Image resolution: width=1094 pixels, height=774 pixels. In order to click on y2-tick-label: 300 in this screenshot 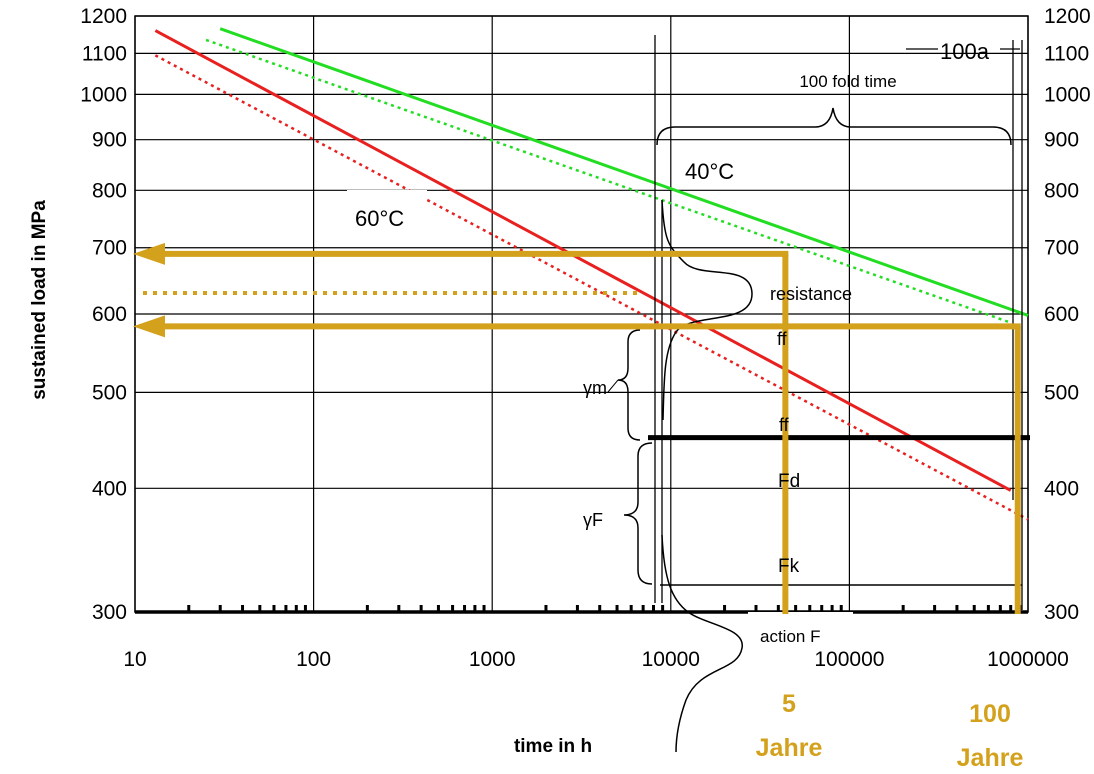, I will do `click(1061, 612)`.